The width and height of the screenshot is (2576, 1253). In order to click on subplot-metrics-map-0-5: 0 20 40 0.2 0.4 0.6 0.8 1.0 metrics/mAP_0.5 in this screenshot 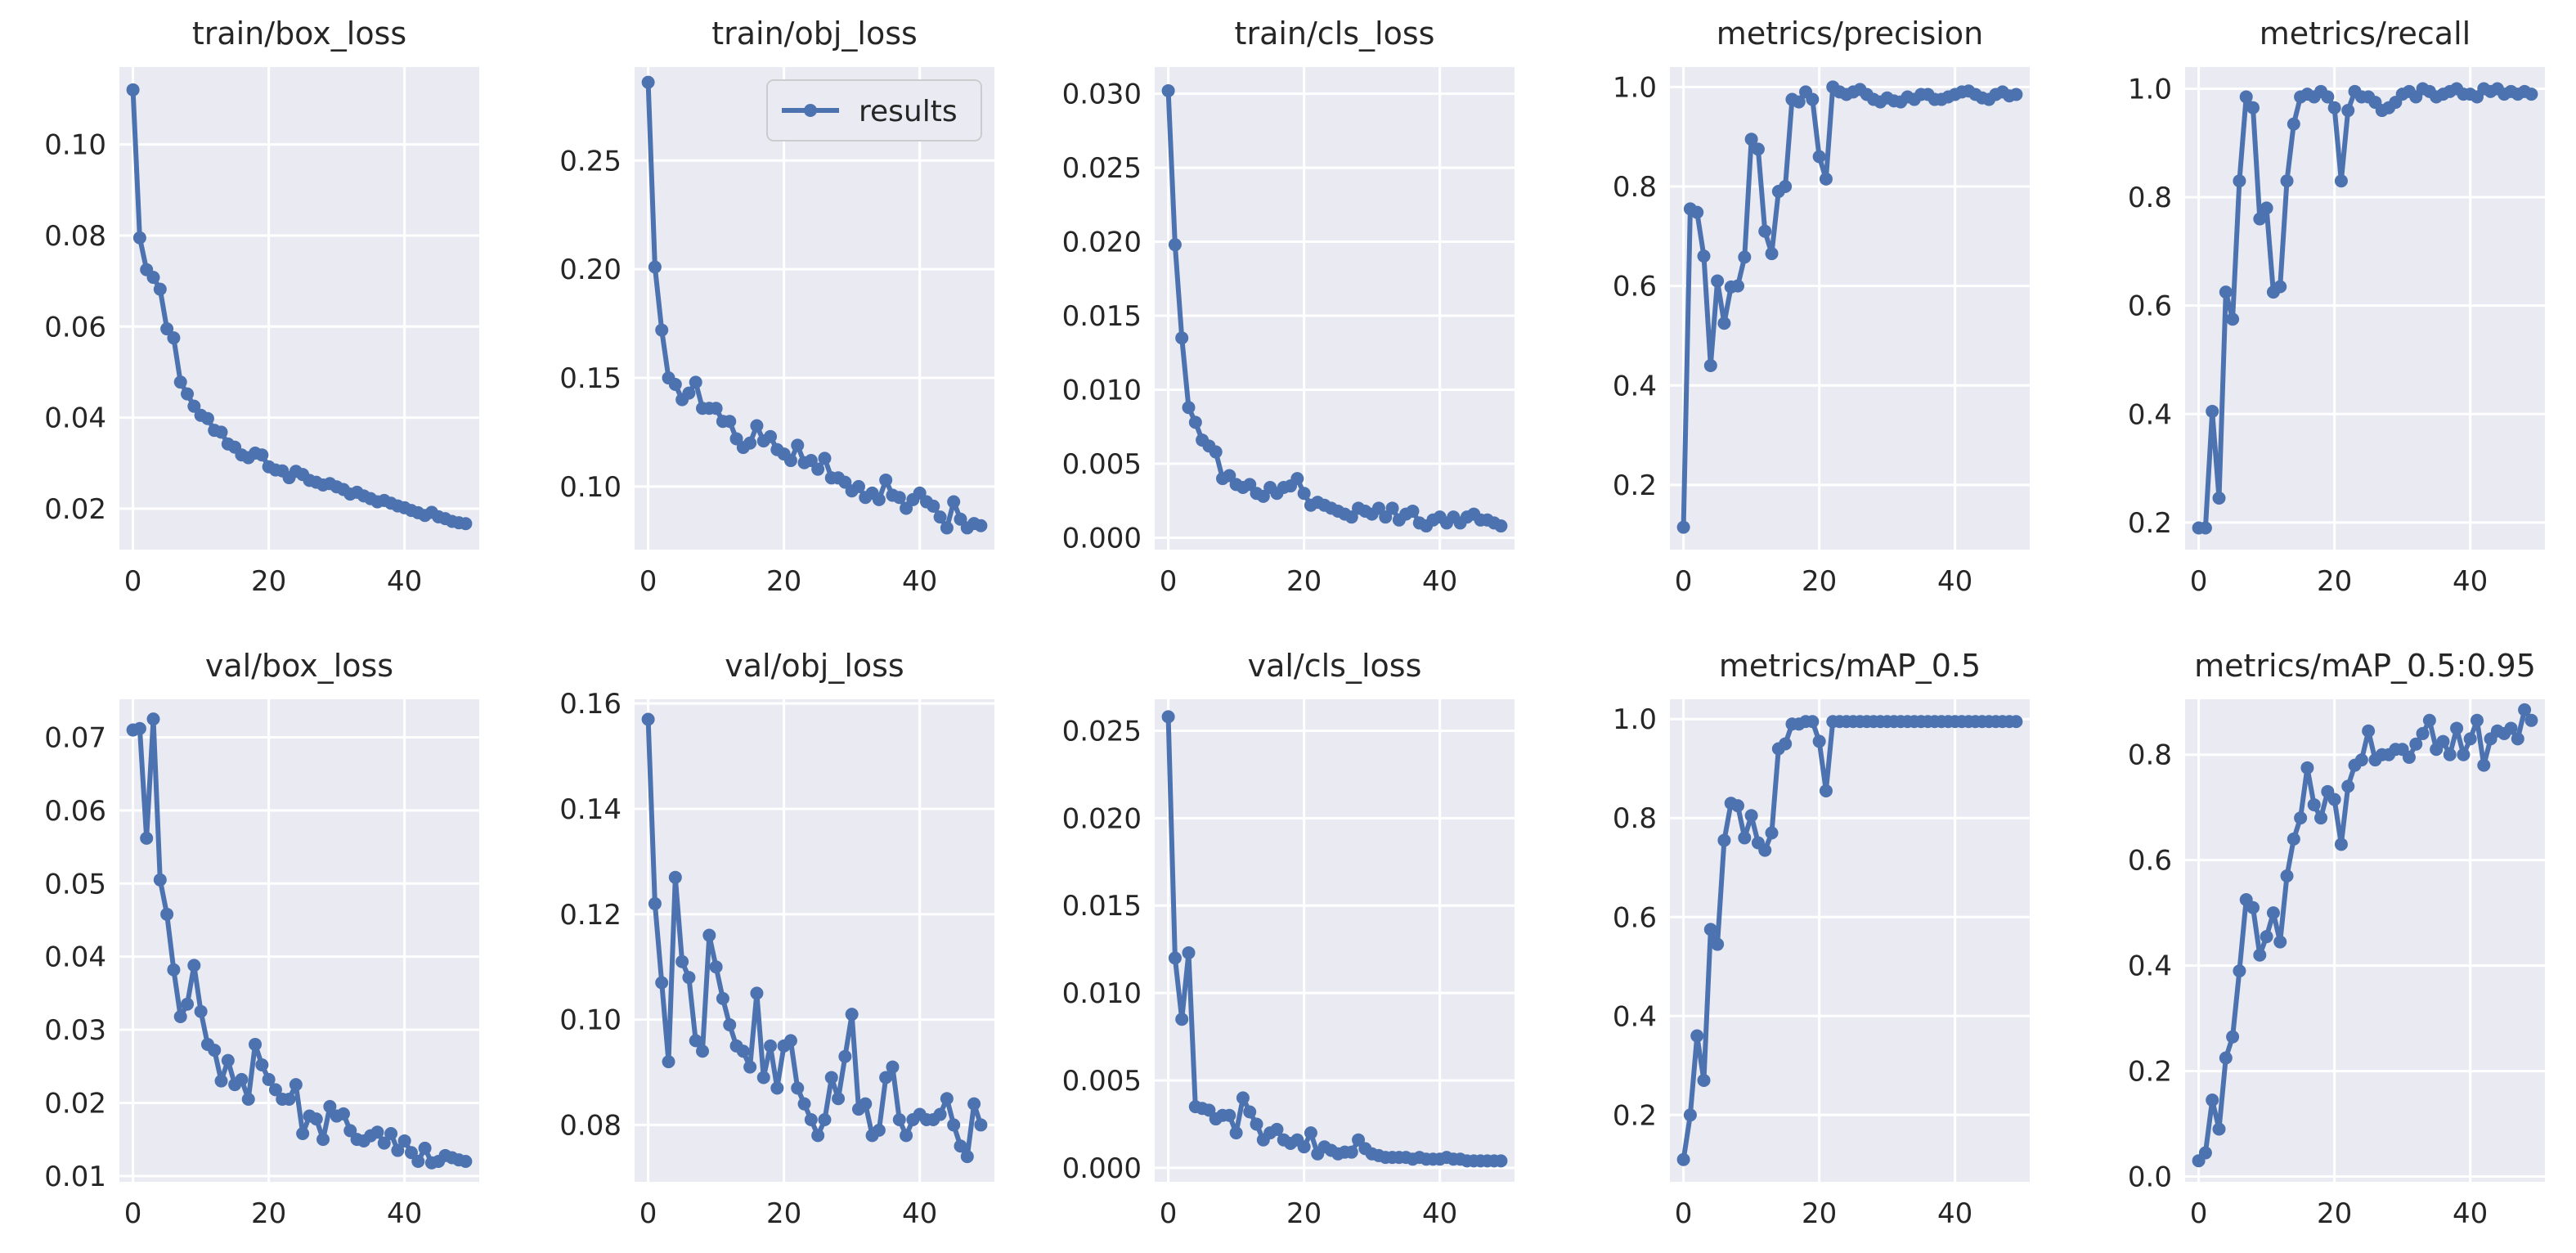, I will do `click(1822, 939)`.